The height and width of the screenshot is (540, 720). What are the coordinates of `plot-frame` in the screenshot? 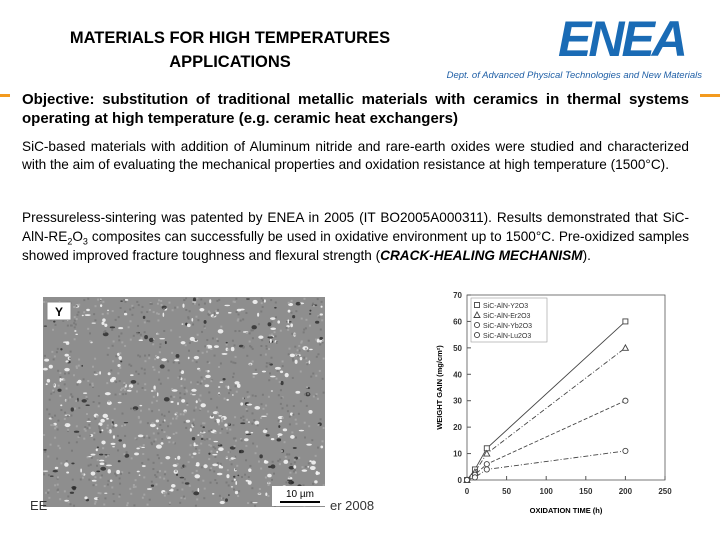 It's located at (566, 387).